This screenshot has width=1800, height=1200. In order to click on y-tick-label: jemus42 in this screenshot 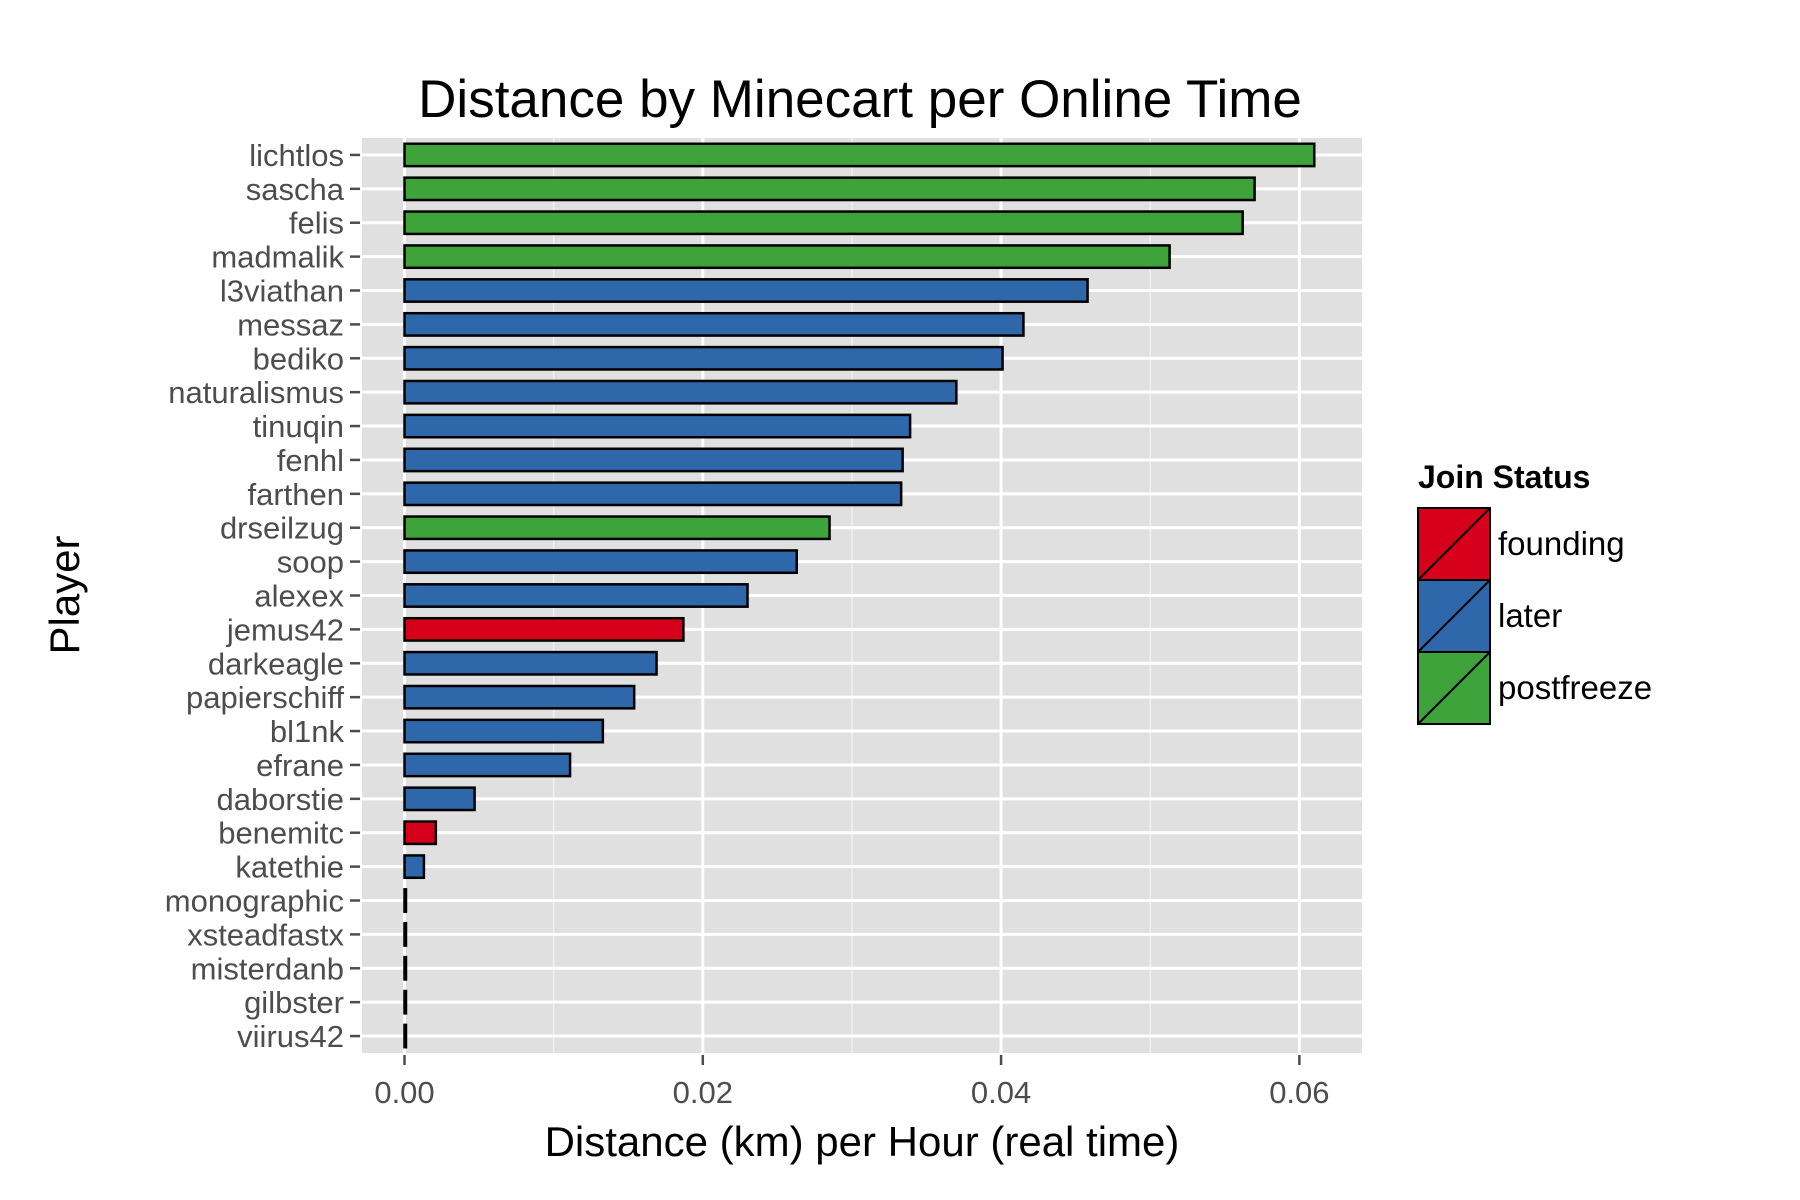, I will do `click(285, 629)`.